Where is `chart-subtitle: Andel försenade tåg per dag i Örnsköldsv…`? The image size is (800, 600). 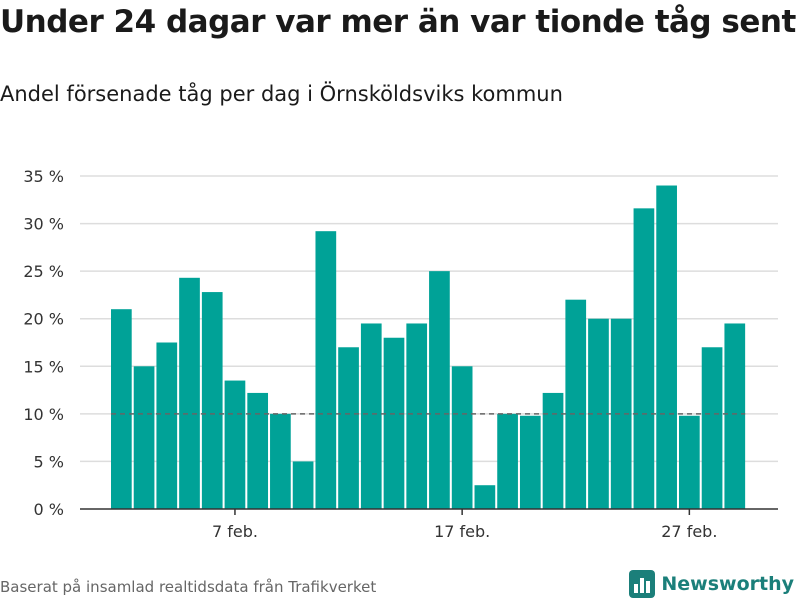
chart-subtitle: Andel försenade tåg per dag i Örnsköldsv… is located at coordinates (281, 94).